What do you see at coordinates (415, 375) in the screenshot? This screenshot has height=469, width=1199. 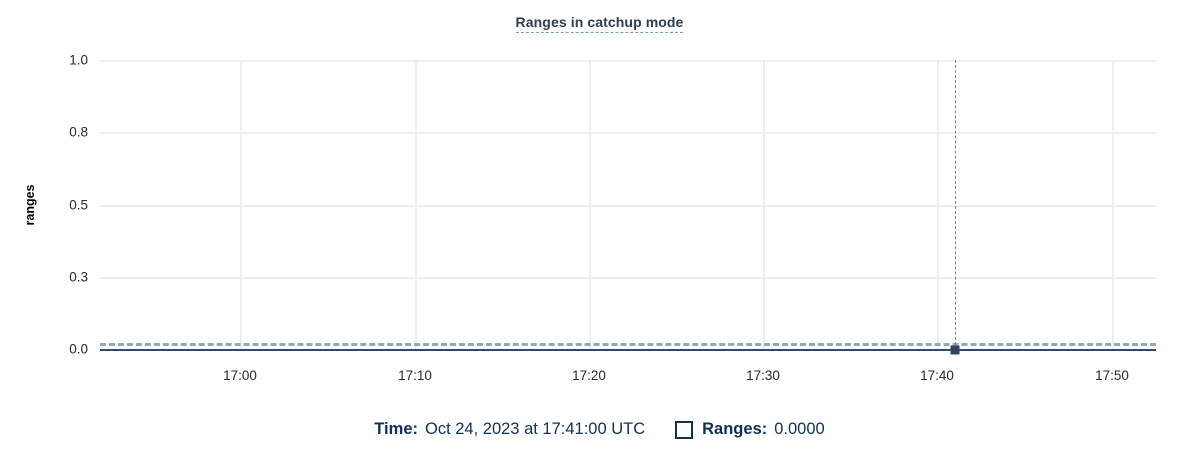 I see `x-tick-label: 17:10` at bounding box center [415, 375].